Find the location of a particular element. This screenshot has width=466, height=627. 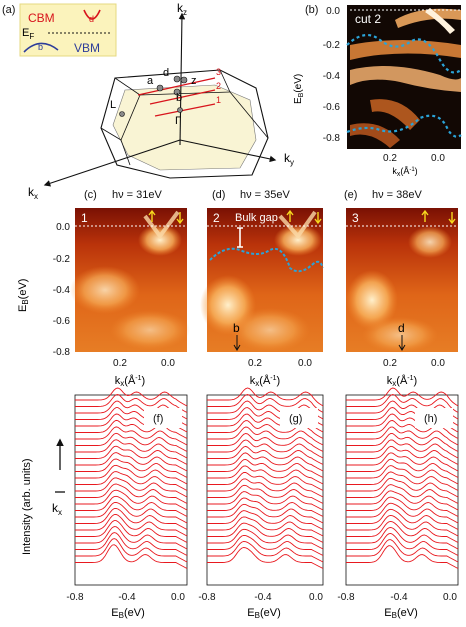

panel-e-xlabel: kx(Å-1) is located at coordinates (402, 381).